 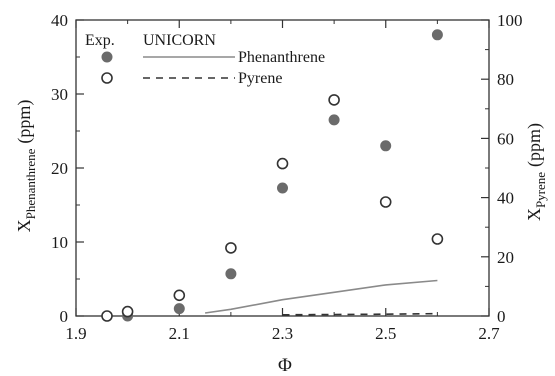 I want to click on y-left-axis-ticks: 0 10 20 30 40, so click(x=67, y=168).